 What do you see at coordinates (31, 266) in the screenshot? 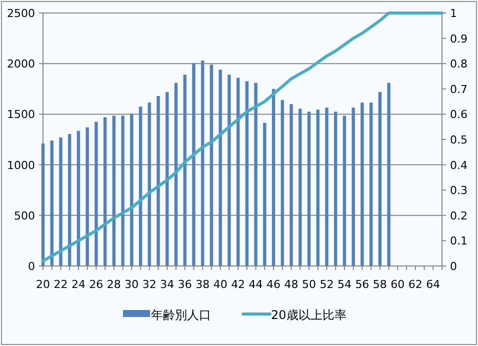
I see `y-tick-label: 0` at bounding box center [31, 266].